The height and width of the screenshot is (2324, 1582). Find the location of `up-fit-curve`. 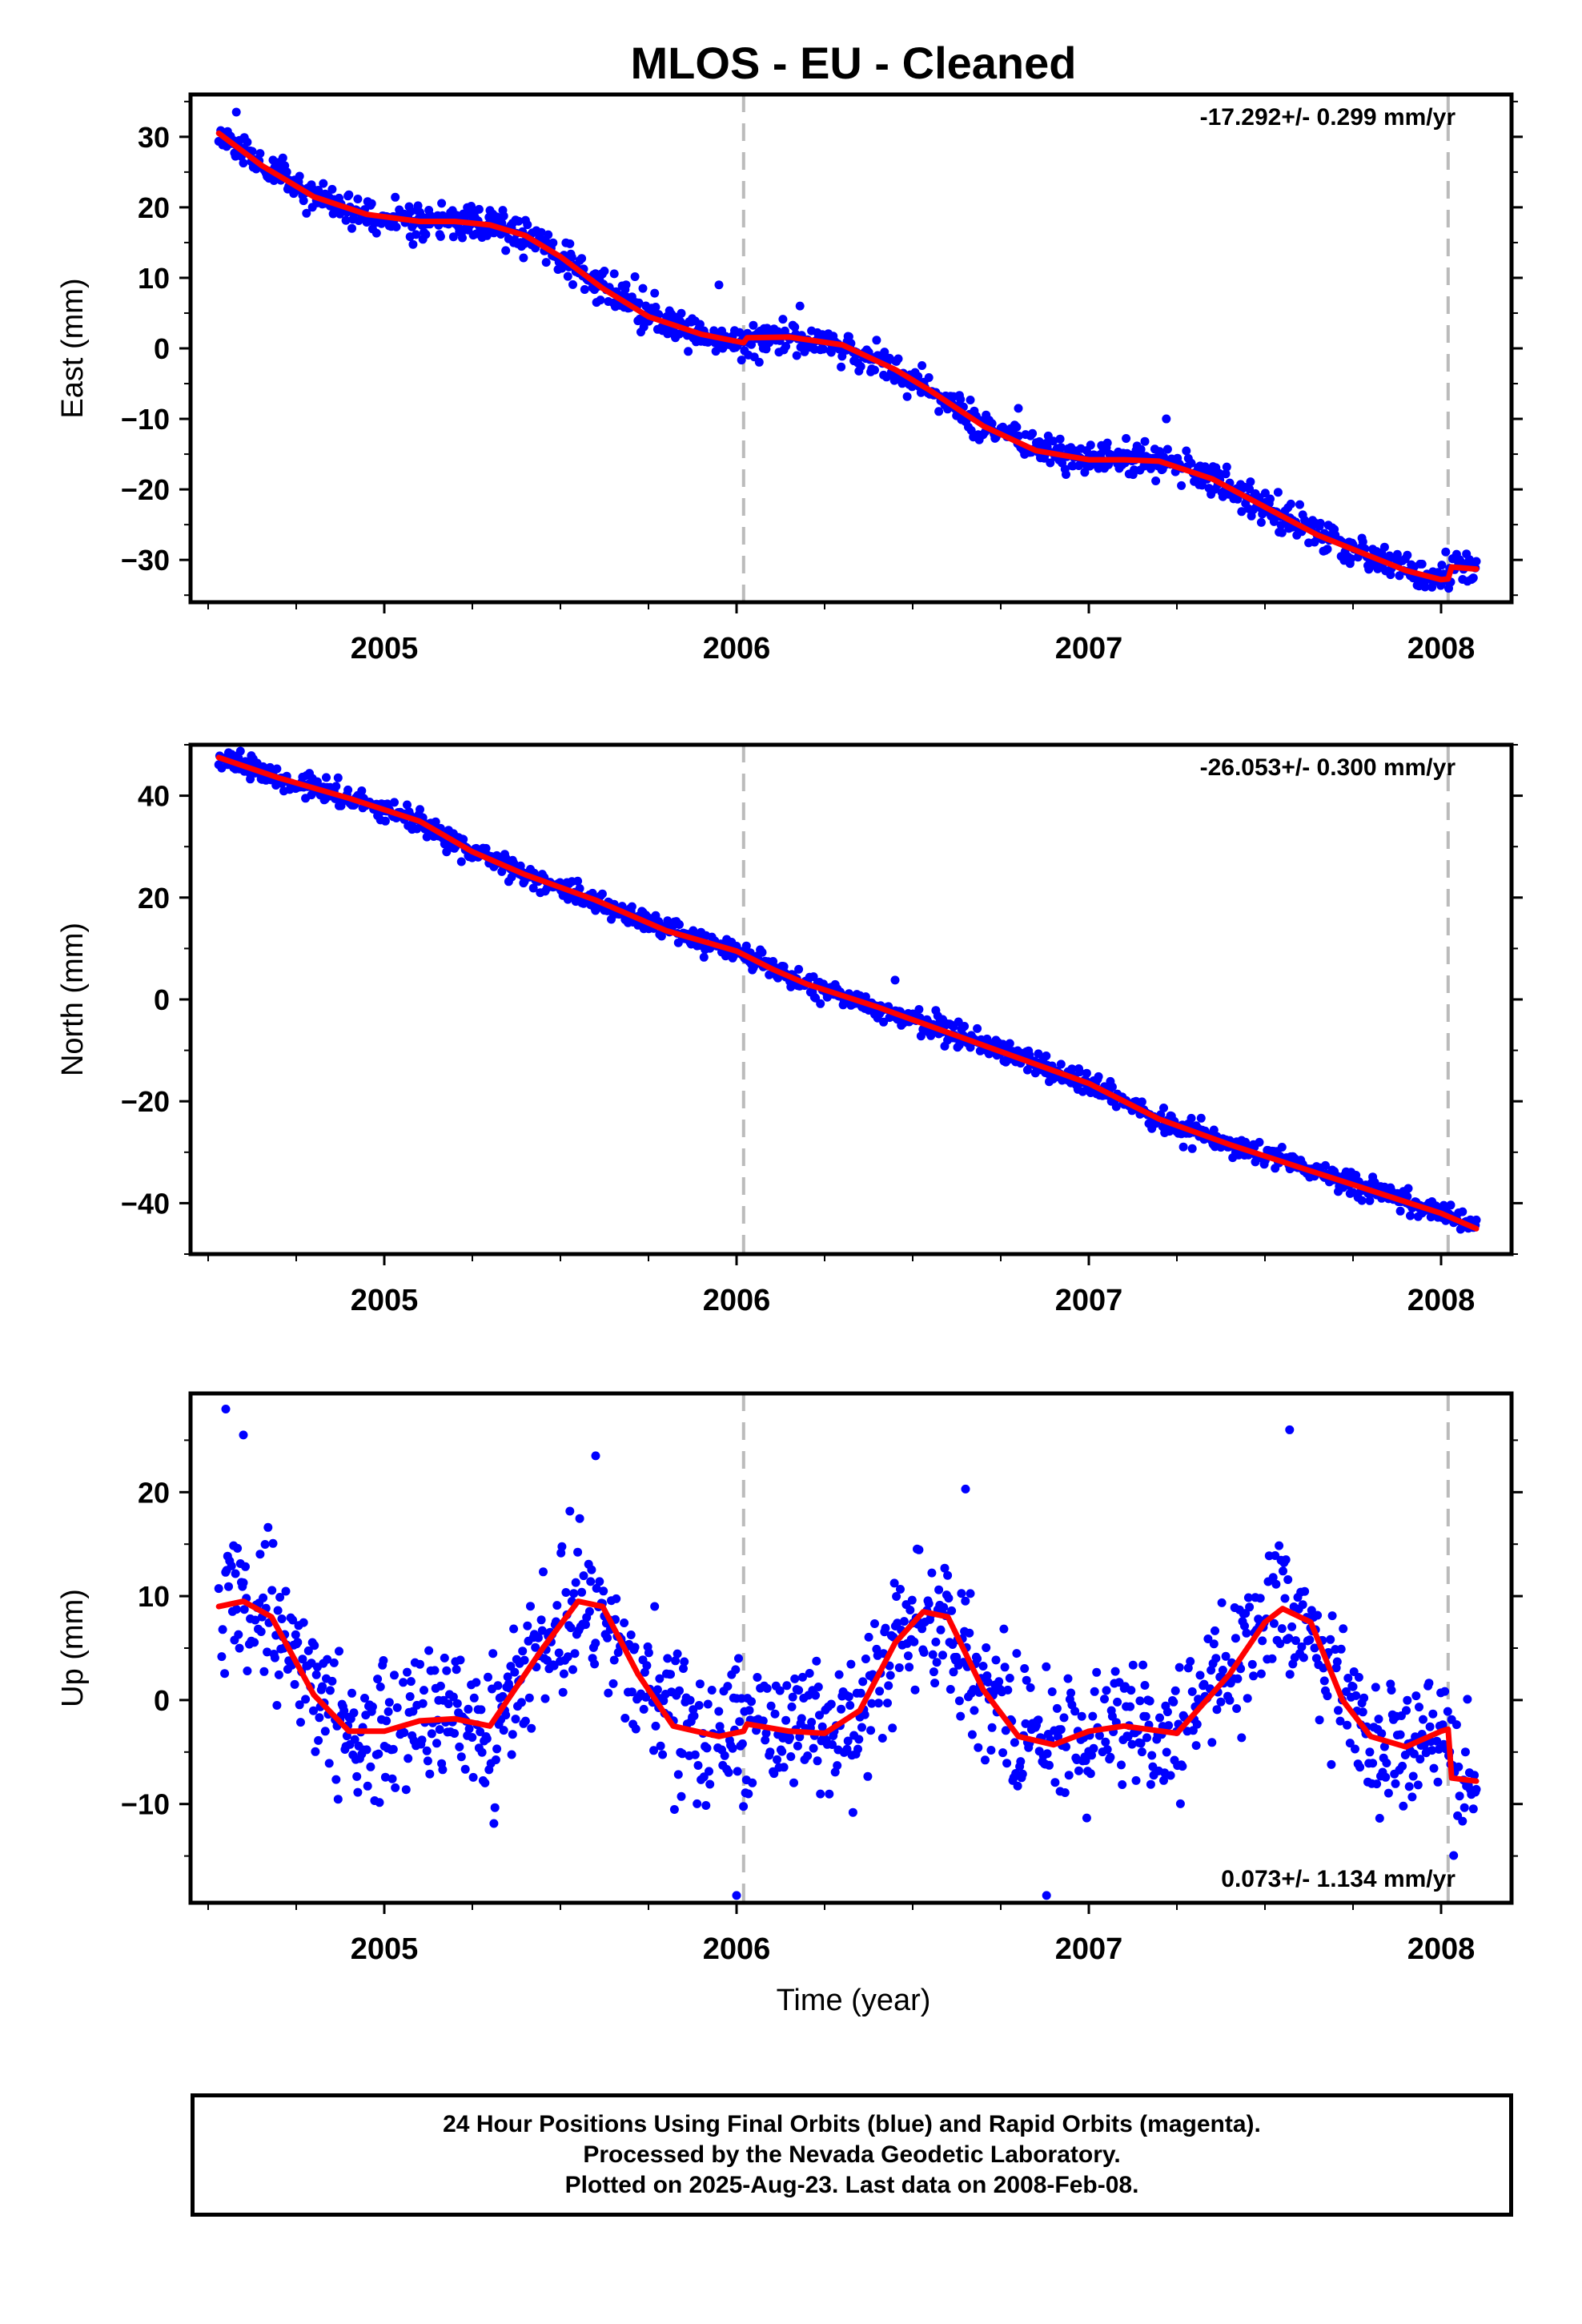

up-fit-curve is located at coordinates (847, 1691).